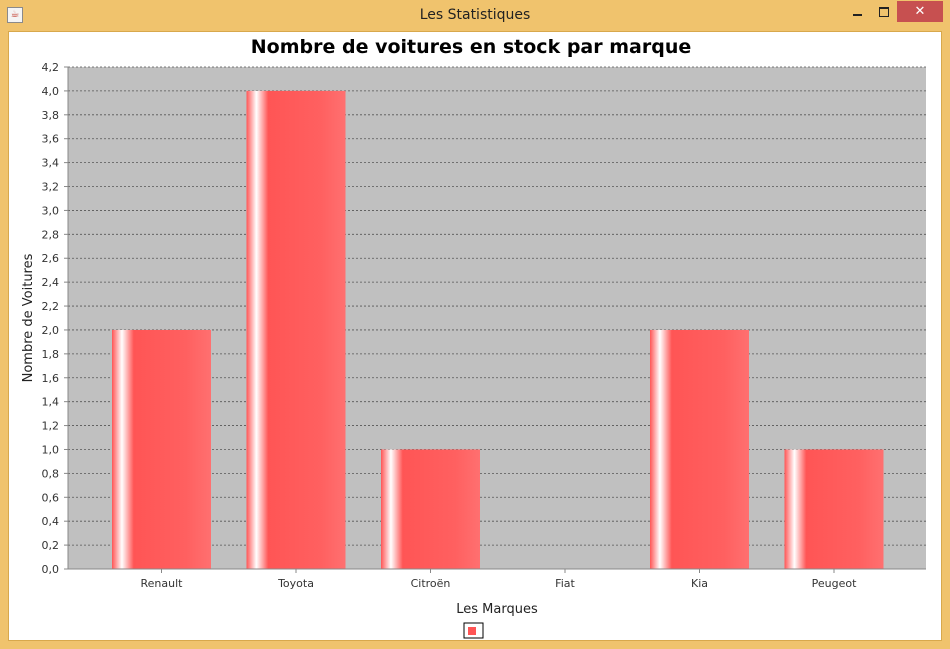 This screenshot has height=649, width=950. I want to click on close-icon: ✕, so click(920, 11).